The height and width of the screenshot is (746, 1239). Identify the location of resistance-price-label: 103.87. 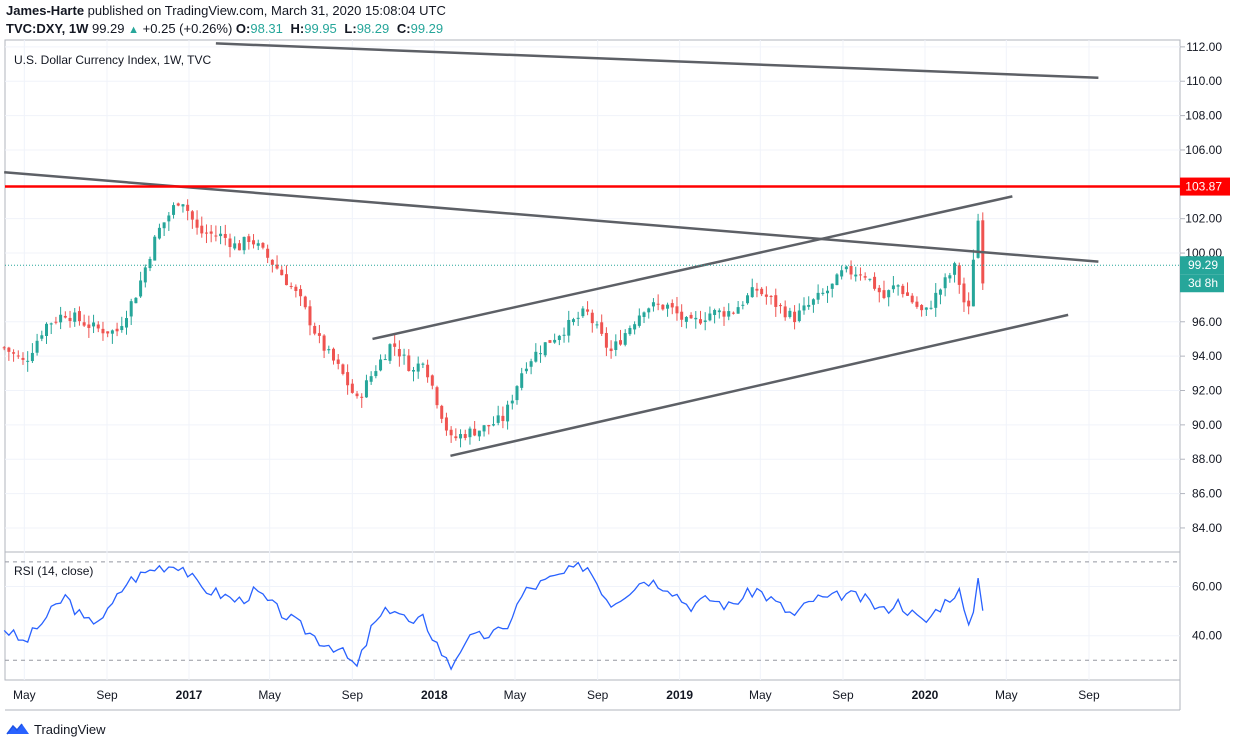
(1203, 187).